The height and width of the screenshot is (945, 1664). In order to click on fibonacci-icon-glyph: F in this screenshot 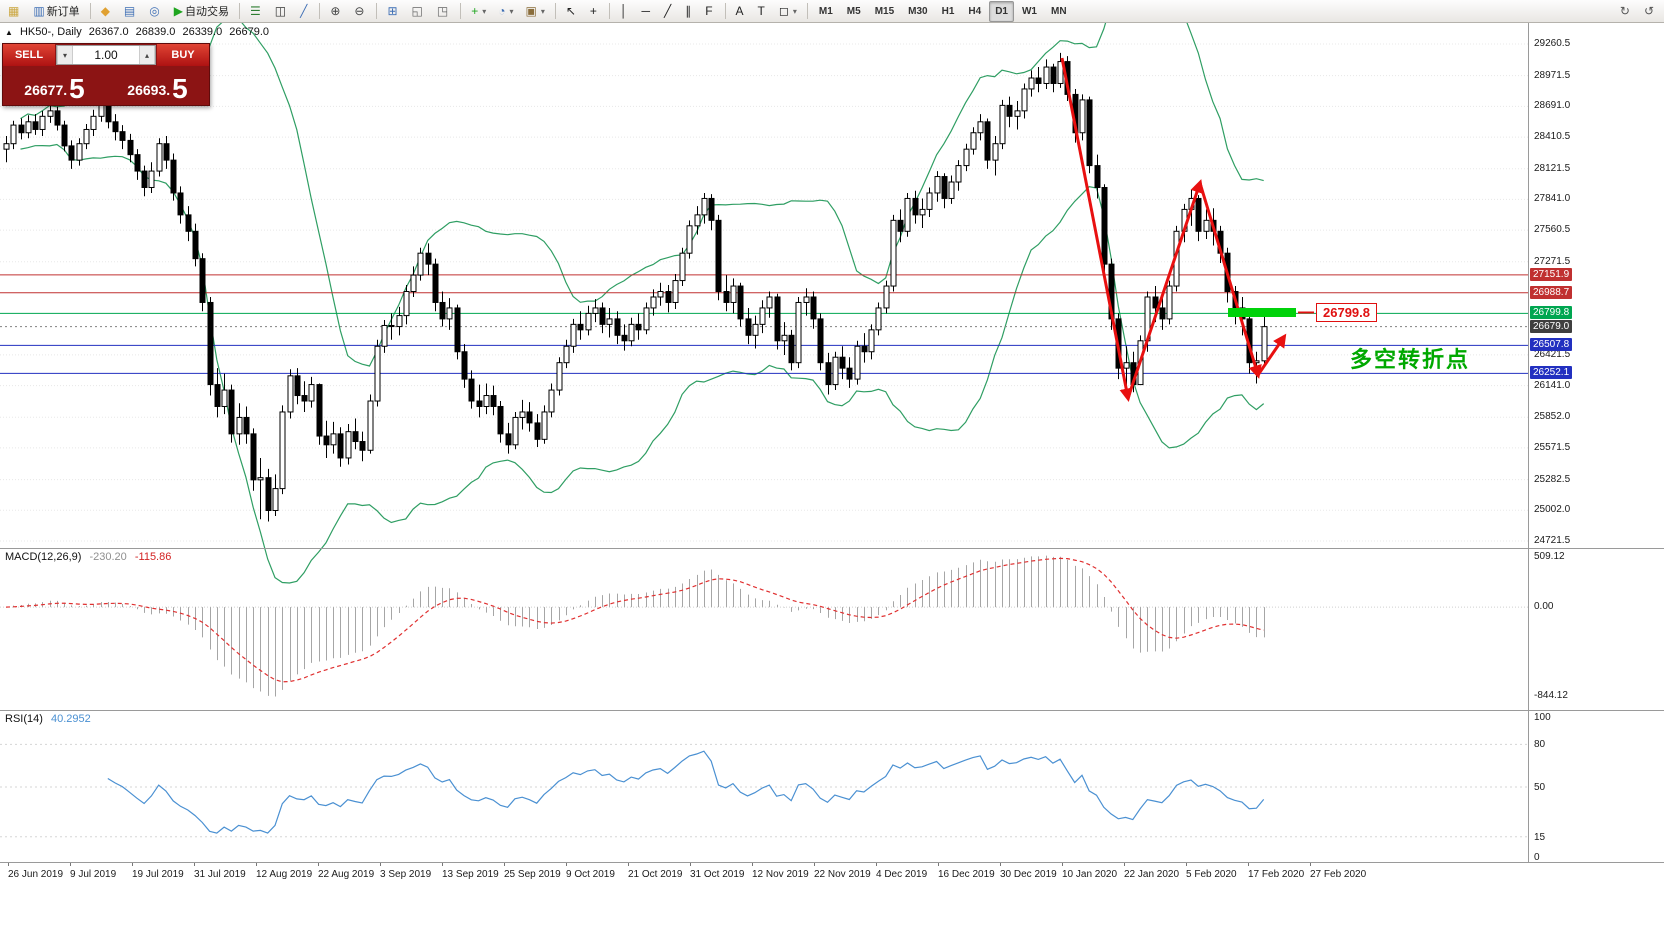, I will do `click(709, 11)`.